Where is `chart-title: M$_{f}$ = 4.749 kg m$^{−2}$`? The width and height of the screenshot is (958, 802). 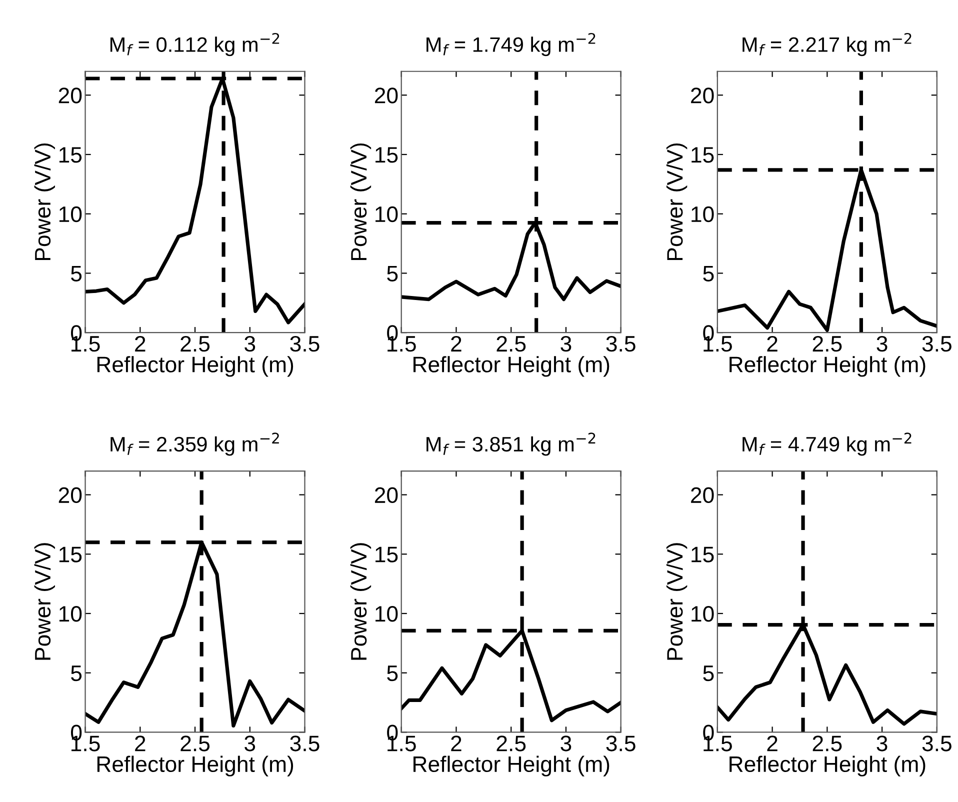 chart-title: M$_{f}$ = 4.749 kg m$^{−2}$ is located at coordinates (827, 444).